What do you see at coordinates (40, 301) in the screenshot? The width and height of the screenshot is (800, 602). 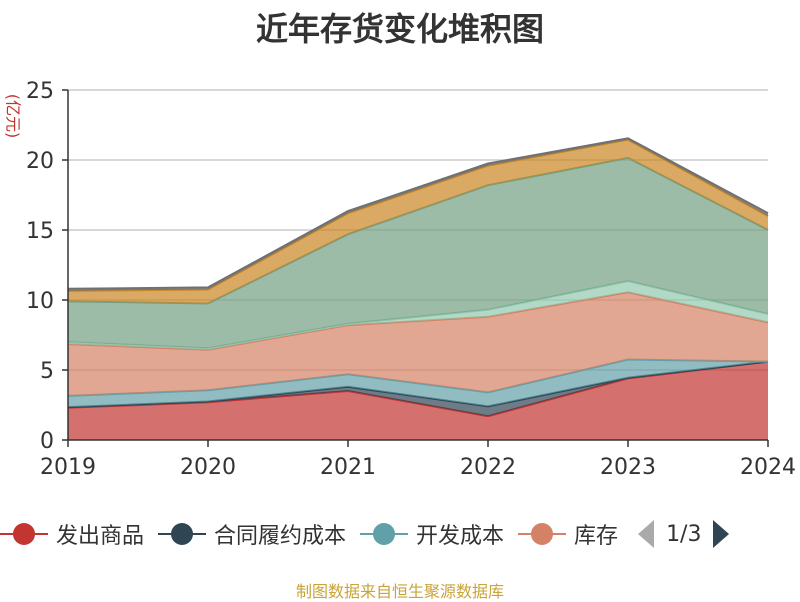 I see `y-tick-label-10: 10` at bounding box center [40, 301].